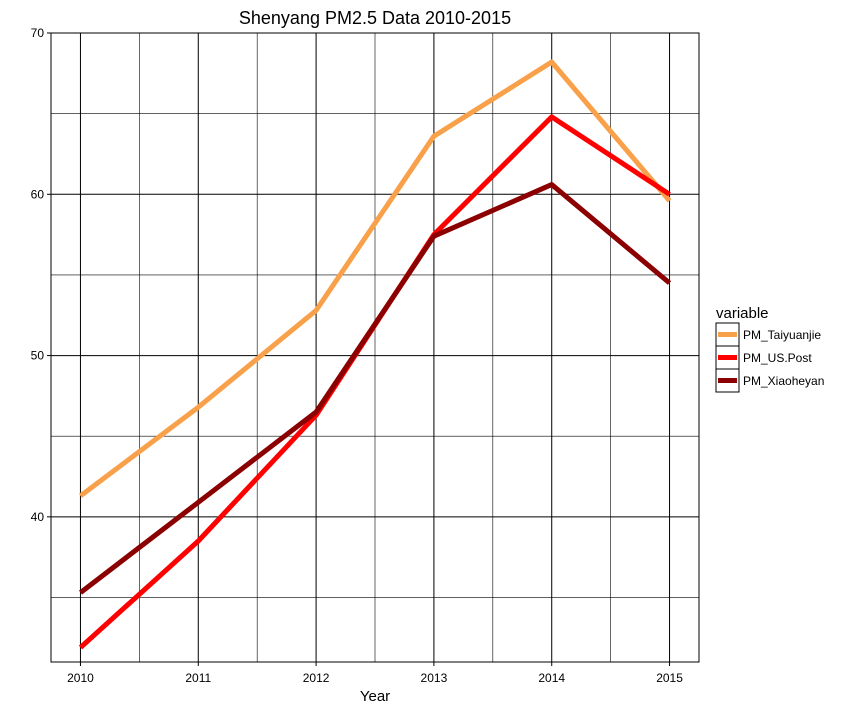 The image size is (853, 712). What do you see at coordinates (38, 517) in the screenshot?
I see `y-tick-label: 40` at bounding box center [38, 517].